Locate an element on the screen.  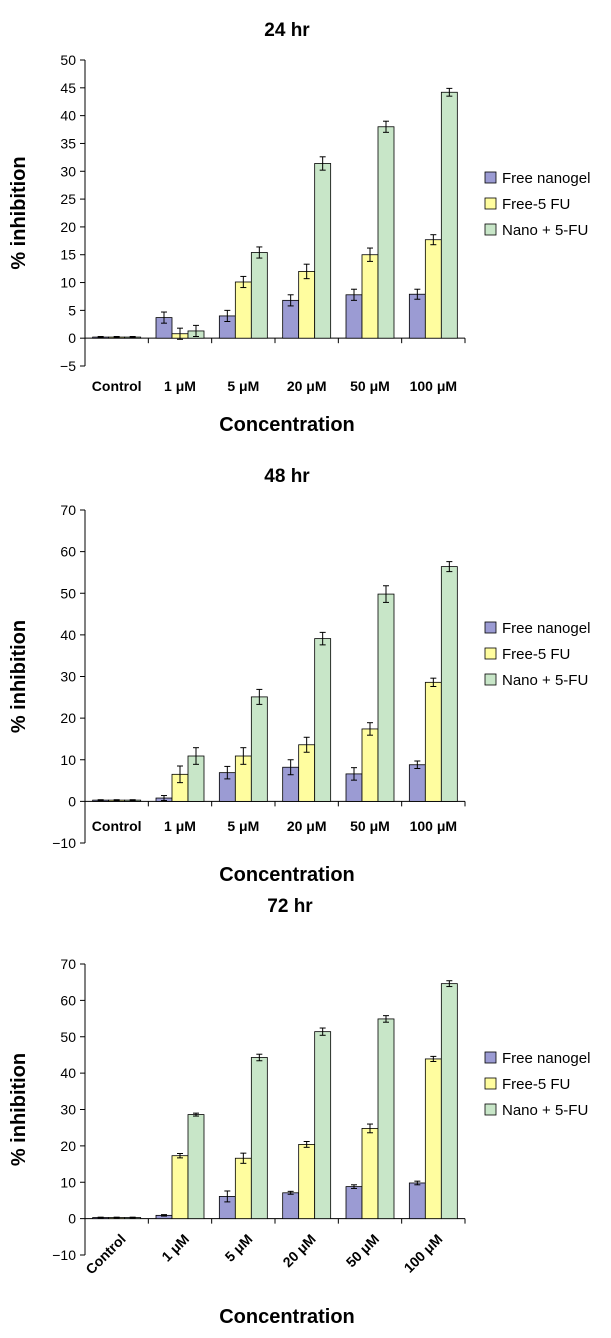
y-tick-label: −10 is located at coordinates (64, 843).